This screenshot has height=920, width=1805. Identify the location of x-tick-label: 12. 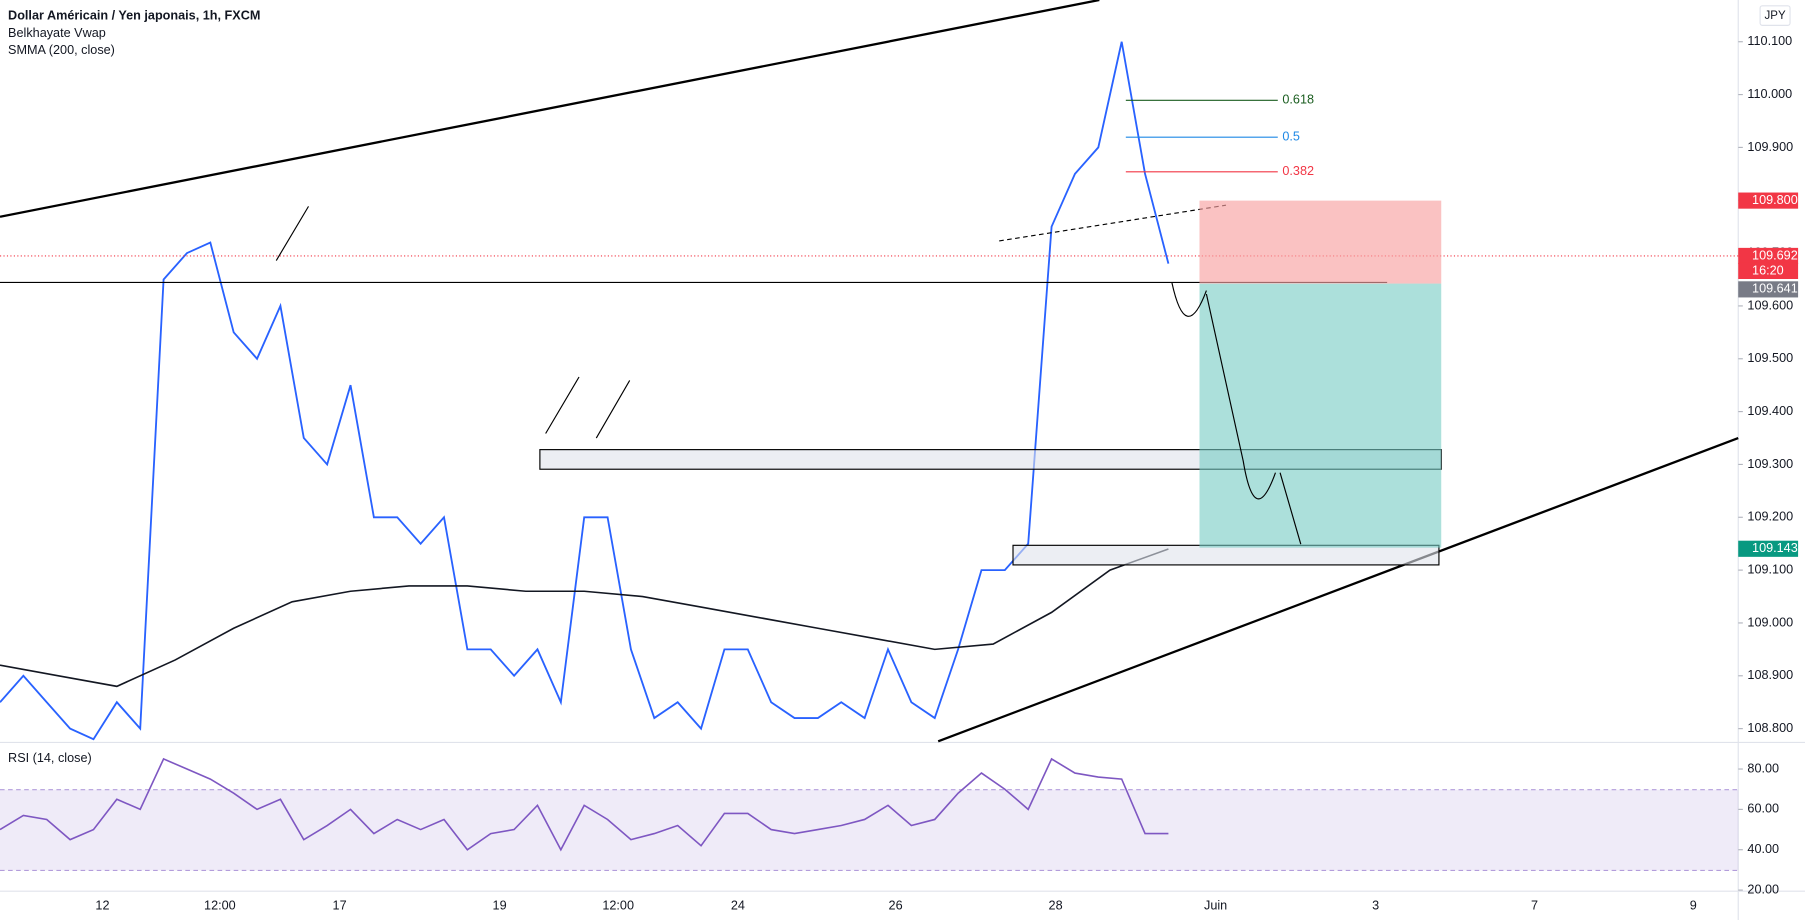
(102, 906).